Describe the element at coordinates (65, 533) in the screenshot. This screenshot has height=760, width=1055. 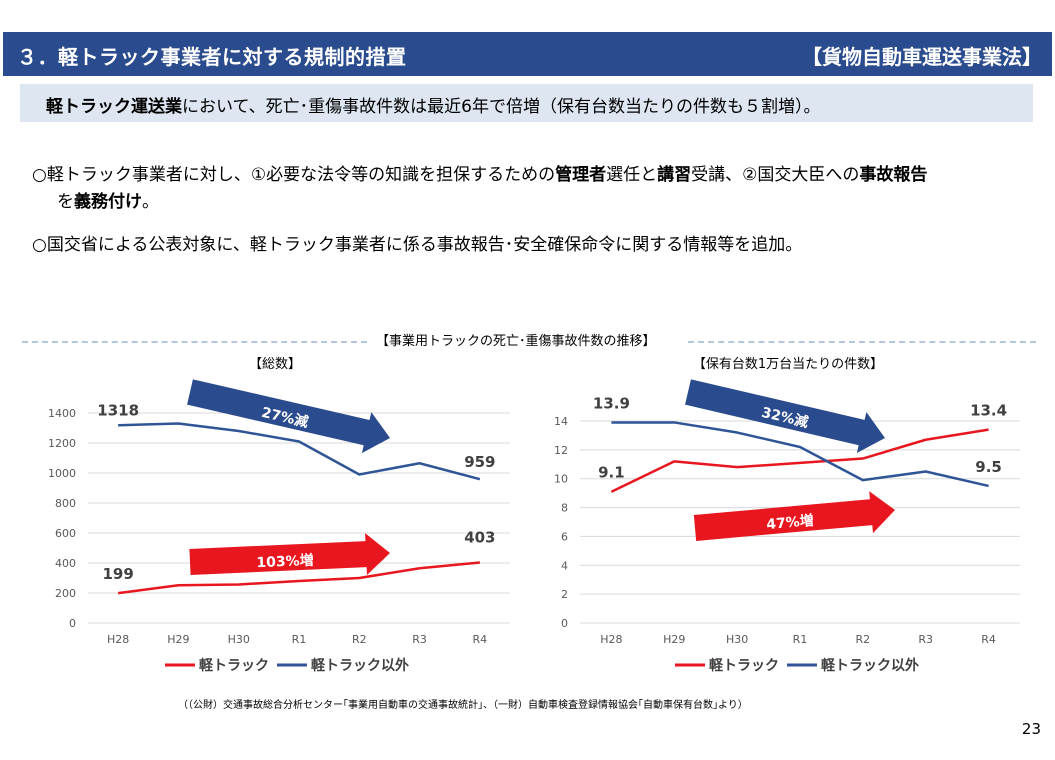
I see `y-tick-label: 600` at that location.